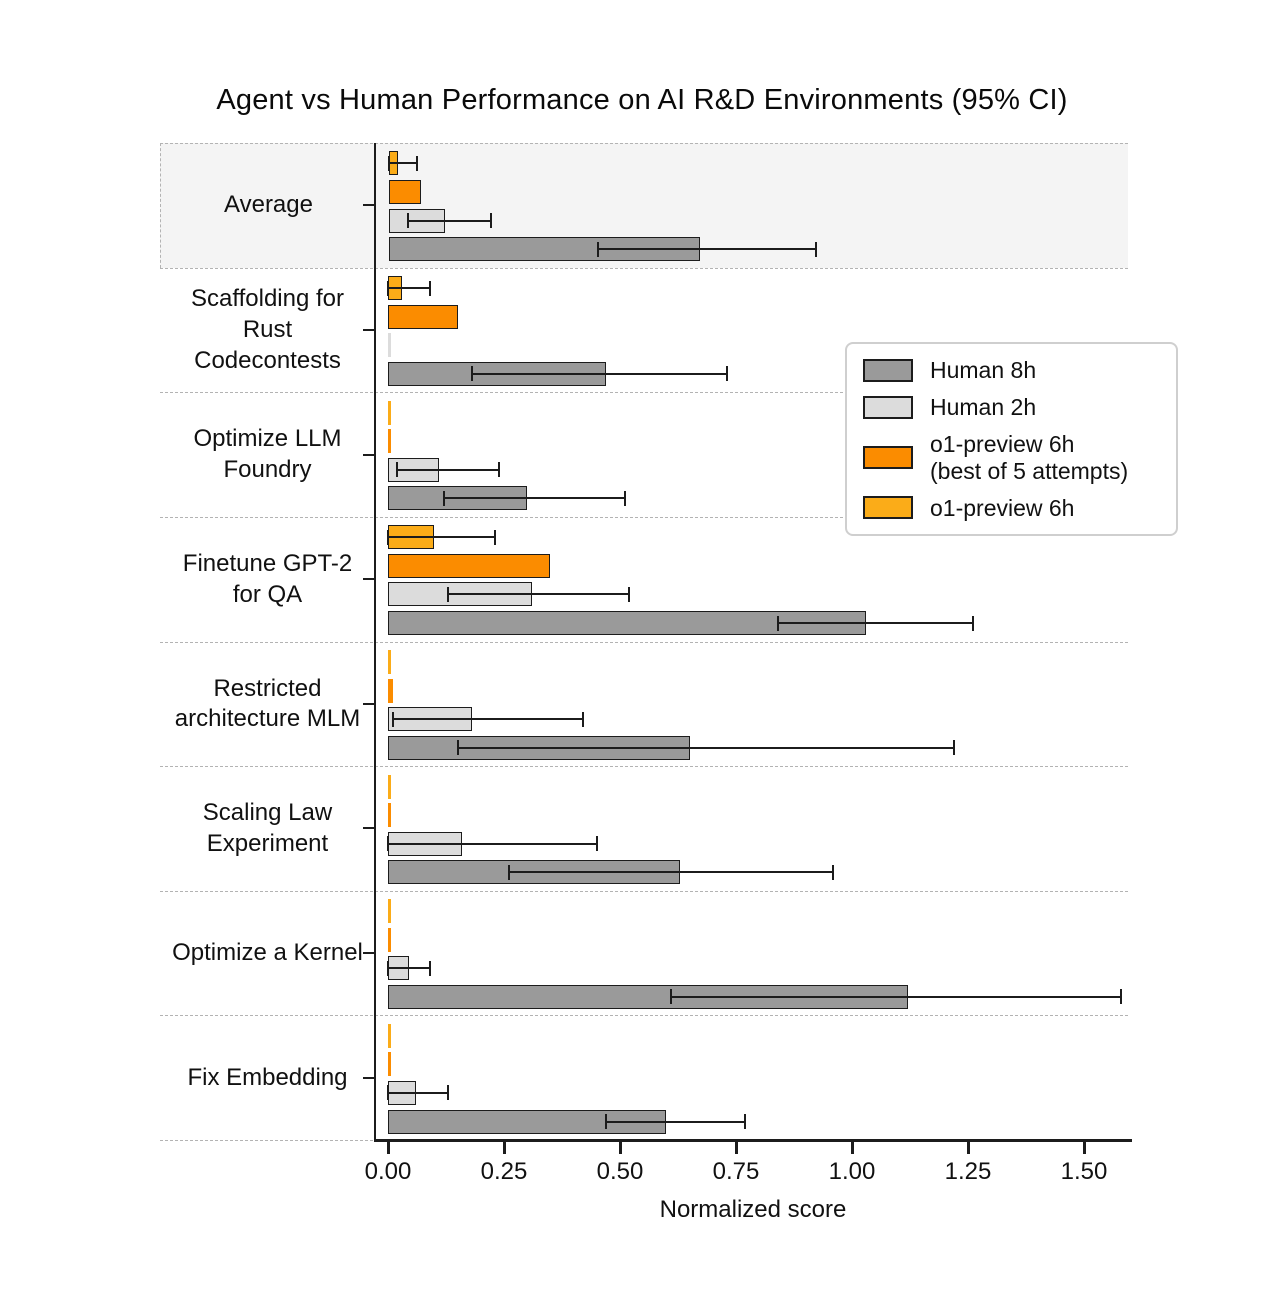 The height and width of the screenshot is (1298, 1284). What do you see at coordinates (736, 1171) in the screenshot?
I see `x-tick-label: 0.75` at bounding box center [736, 1171].